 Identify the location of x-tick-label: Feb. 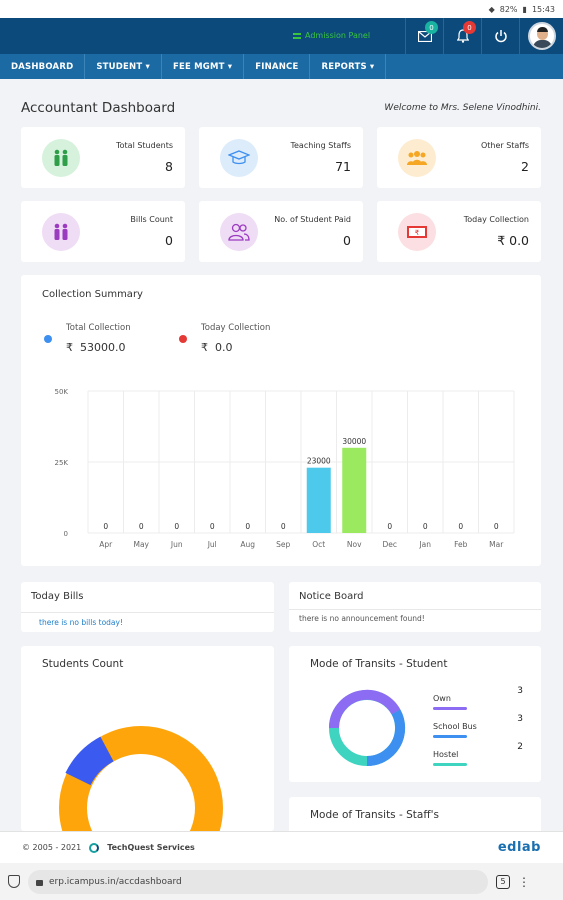
(461, 544).